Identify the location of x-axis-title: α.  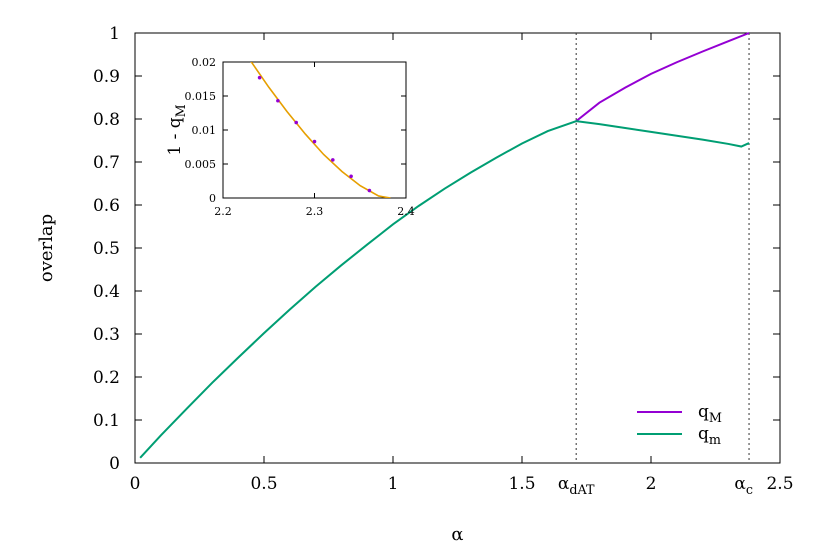
(457, 534).